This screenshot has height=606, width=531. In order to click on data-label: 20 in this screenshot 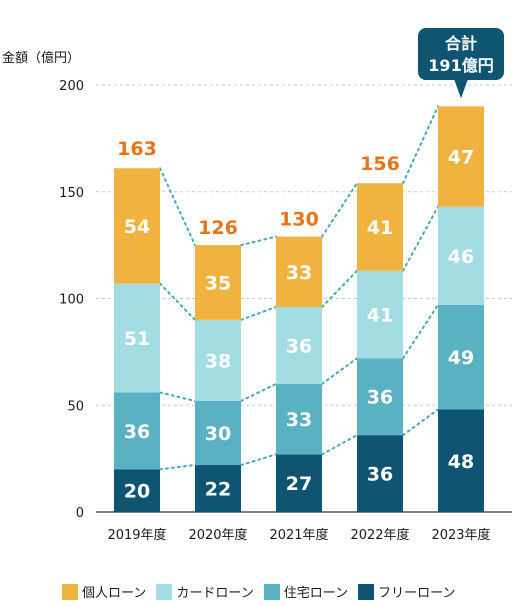, I will do `click(137, 492)`.